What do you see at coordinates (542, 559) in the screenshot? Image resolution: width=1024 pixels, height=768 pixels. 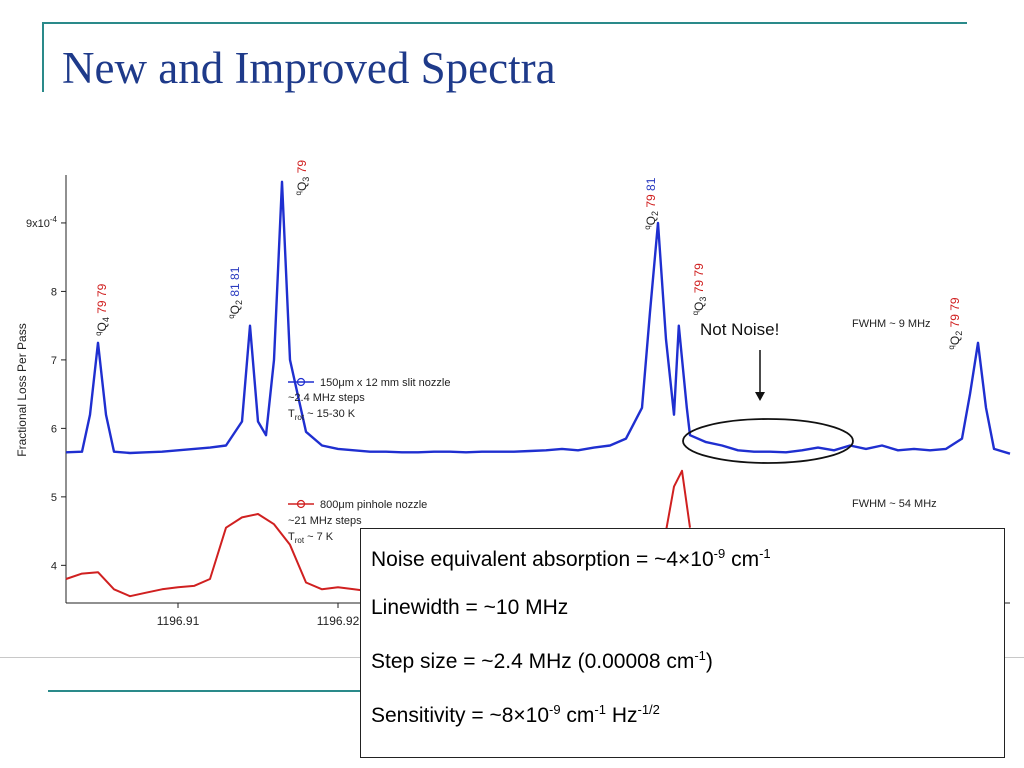 I see `noise-prefix: Noise equivalent absorption = ~4×10` at bounding box center [542, 559].